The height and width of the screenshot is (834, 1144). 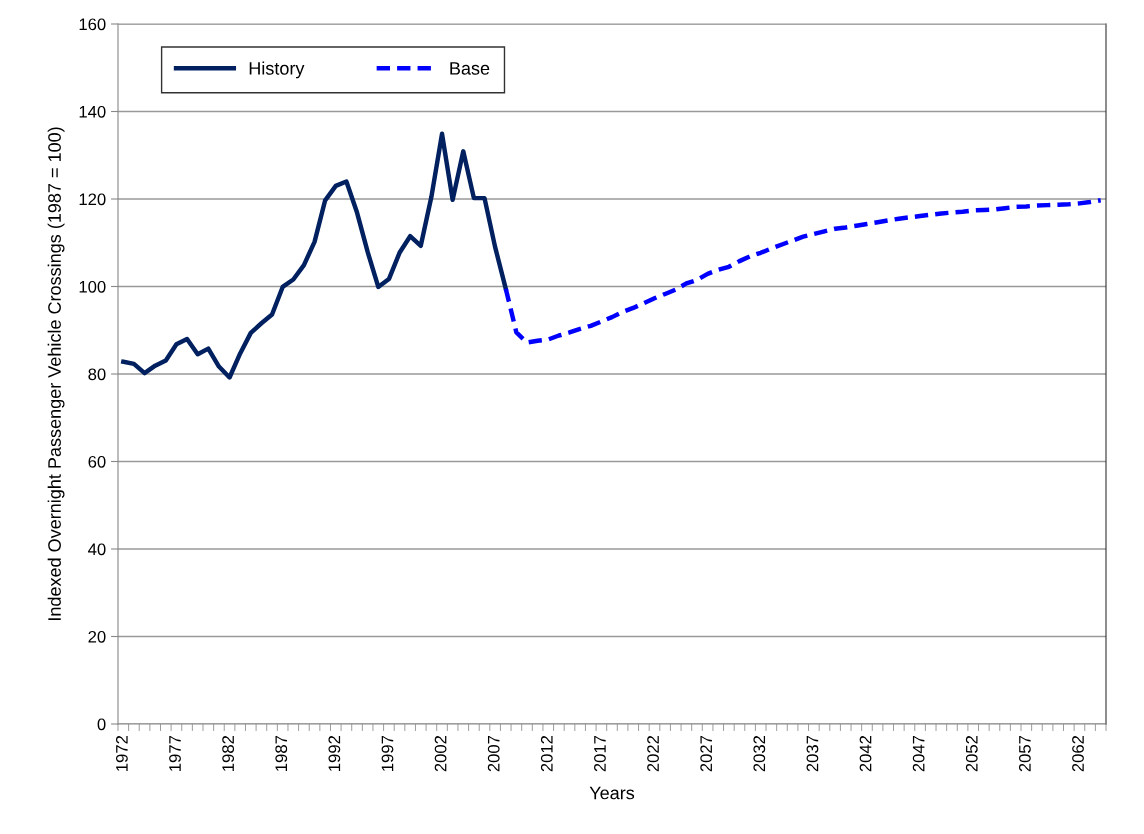 What do you see at coordinates (101, 724) in the screenshot?
I see `y-tick-label: 0` at bounding box center [101, 724].